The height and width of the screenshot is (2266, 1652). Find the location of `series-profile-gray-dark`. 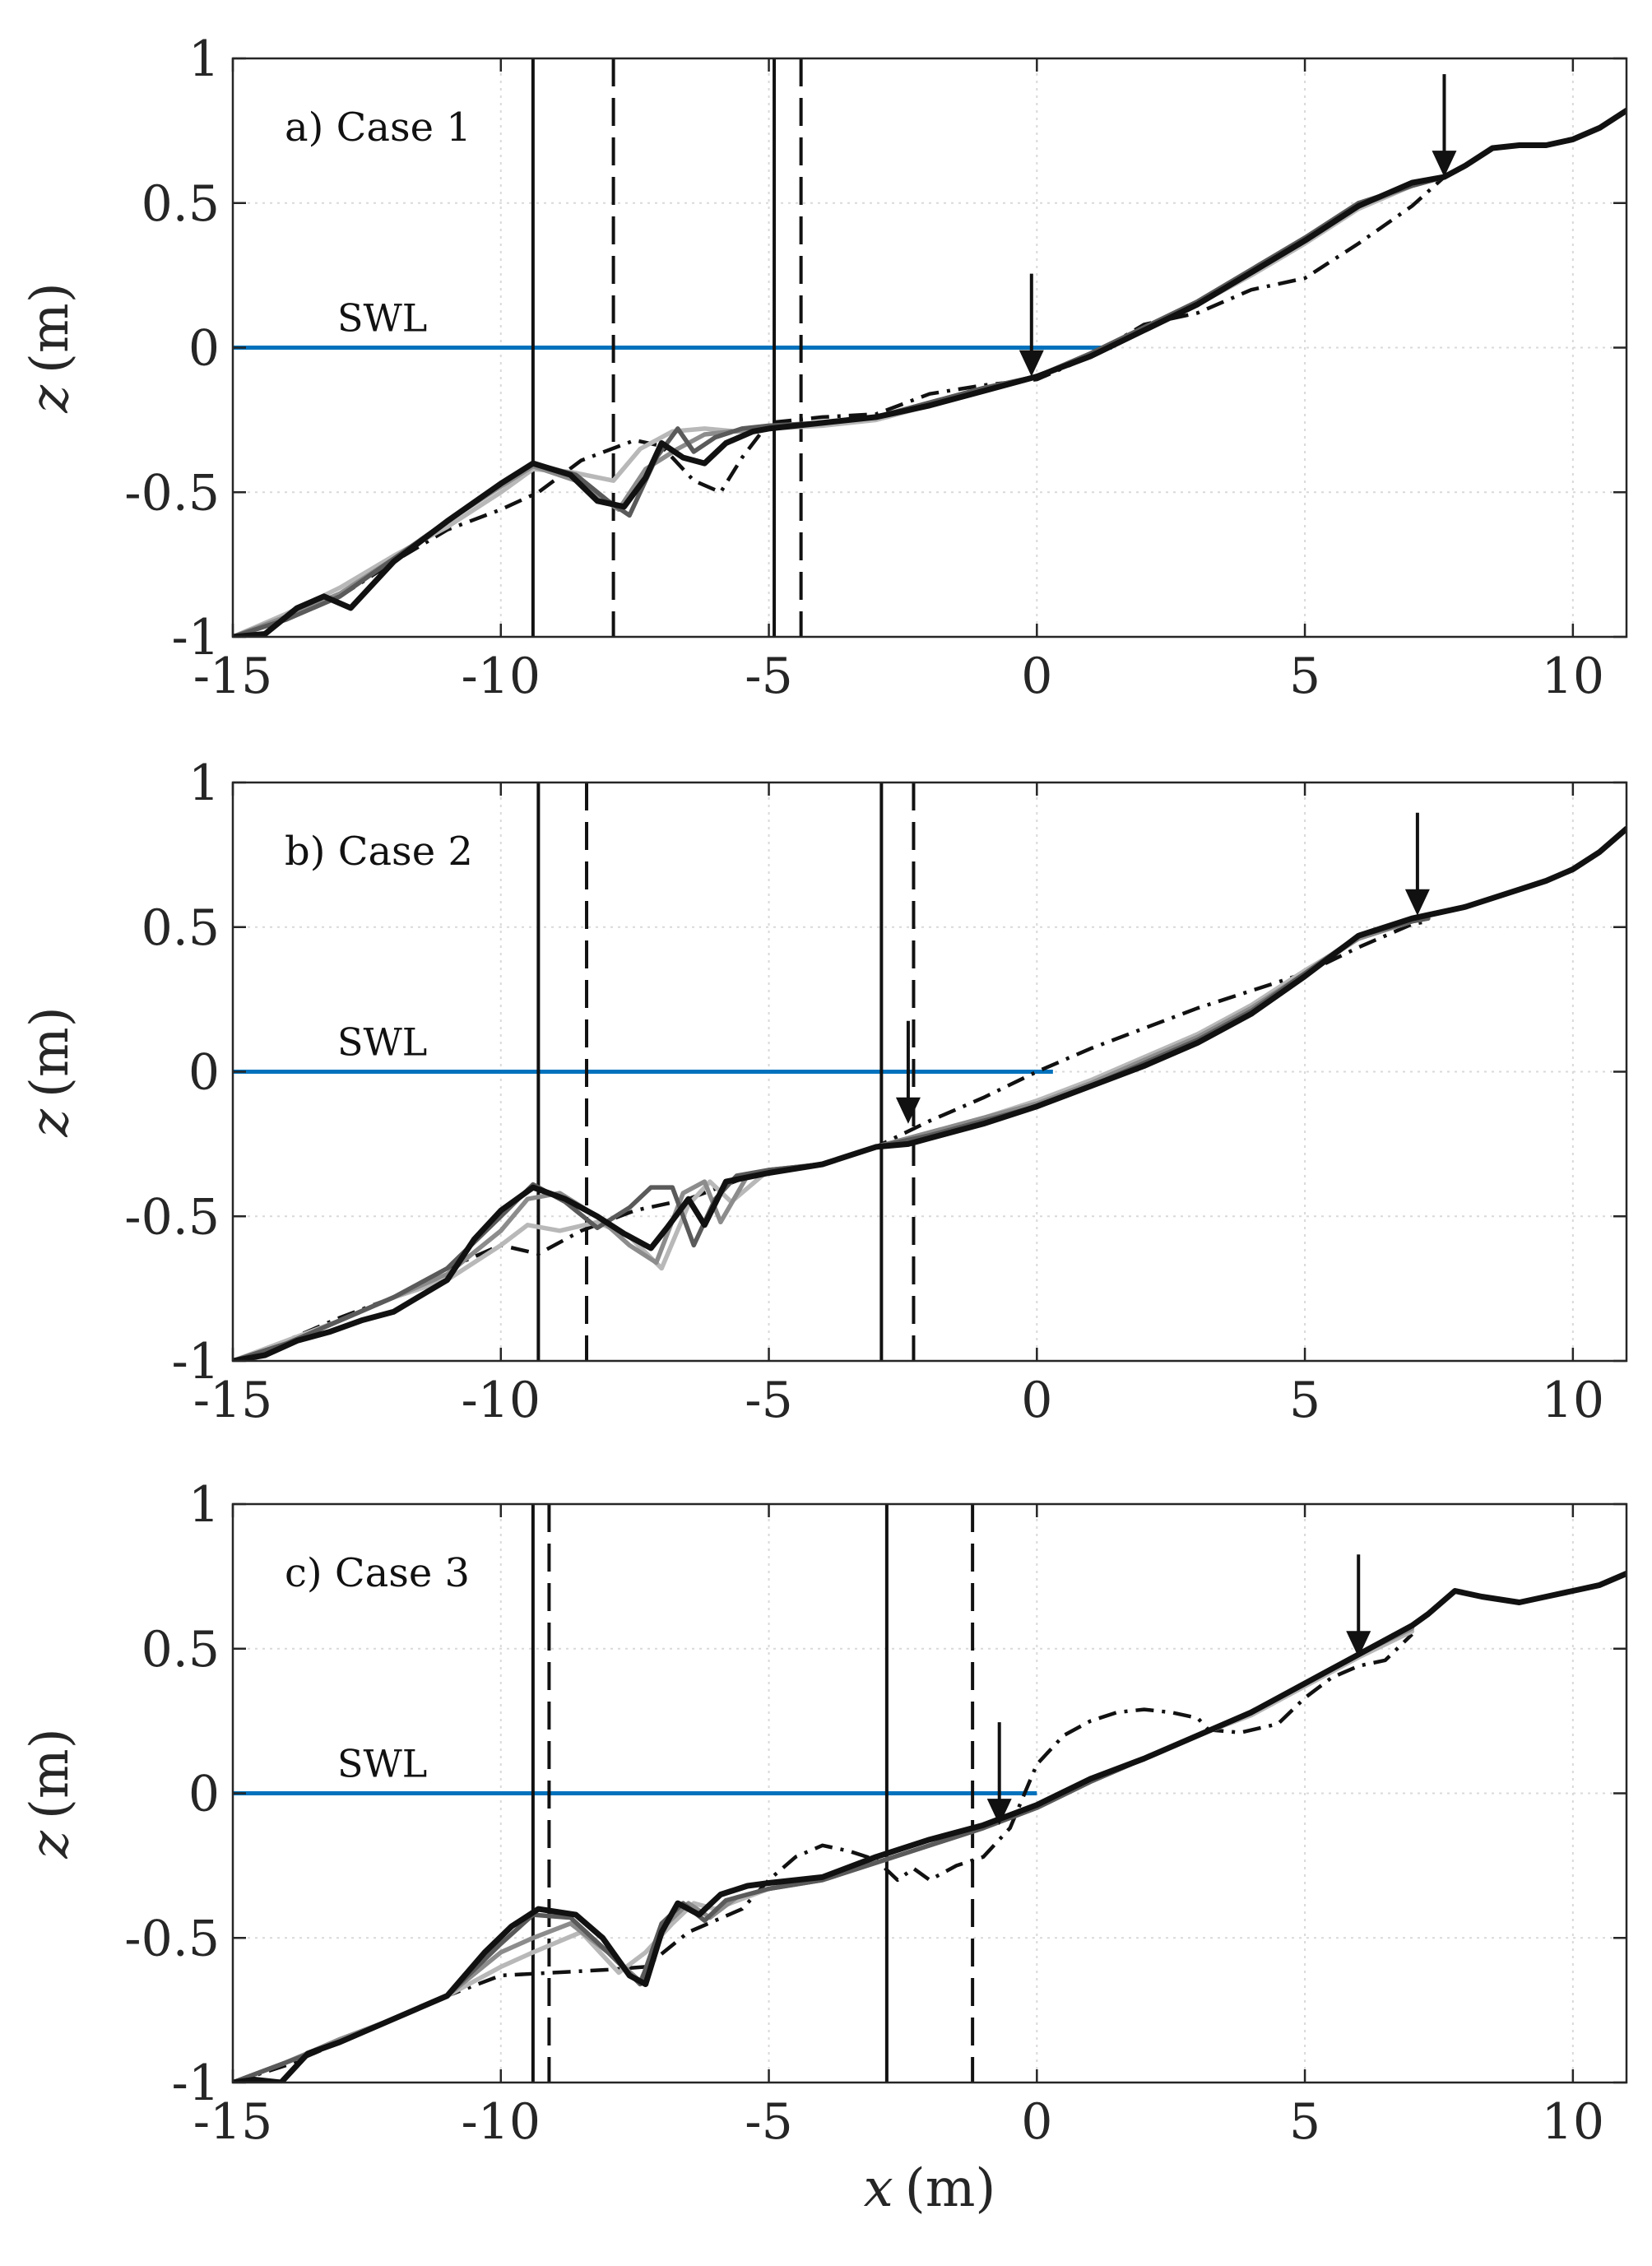

series-profile-gray-dark is located at coordinates (832, 1138).